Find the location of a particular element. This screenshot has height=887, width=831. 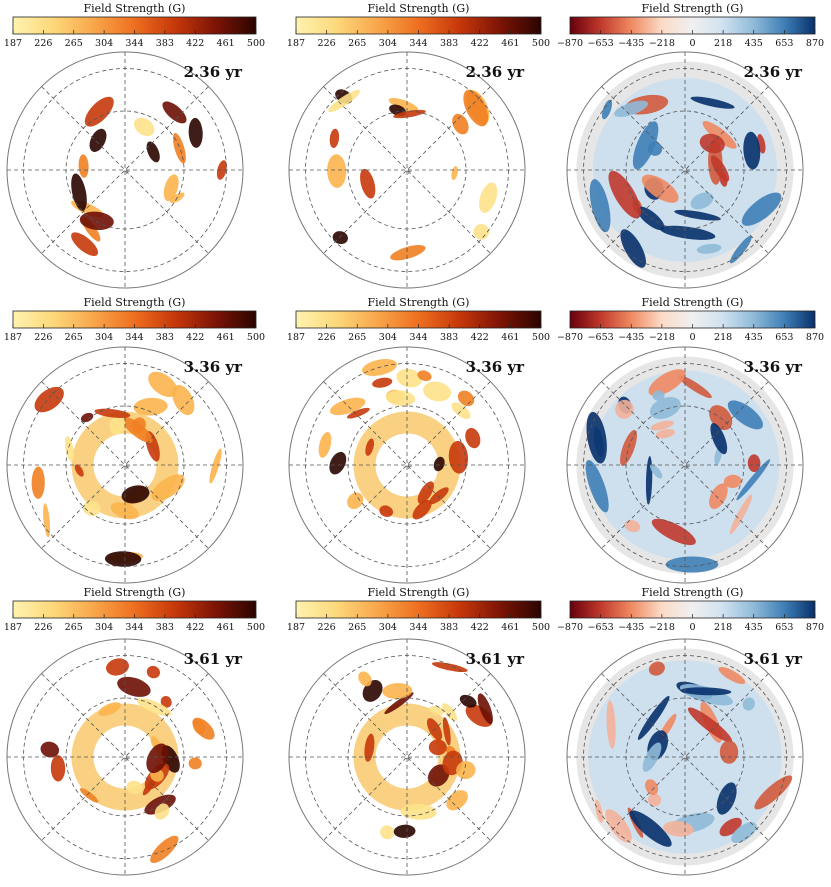

central-ring is located at coordinates (407, 465).